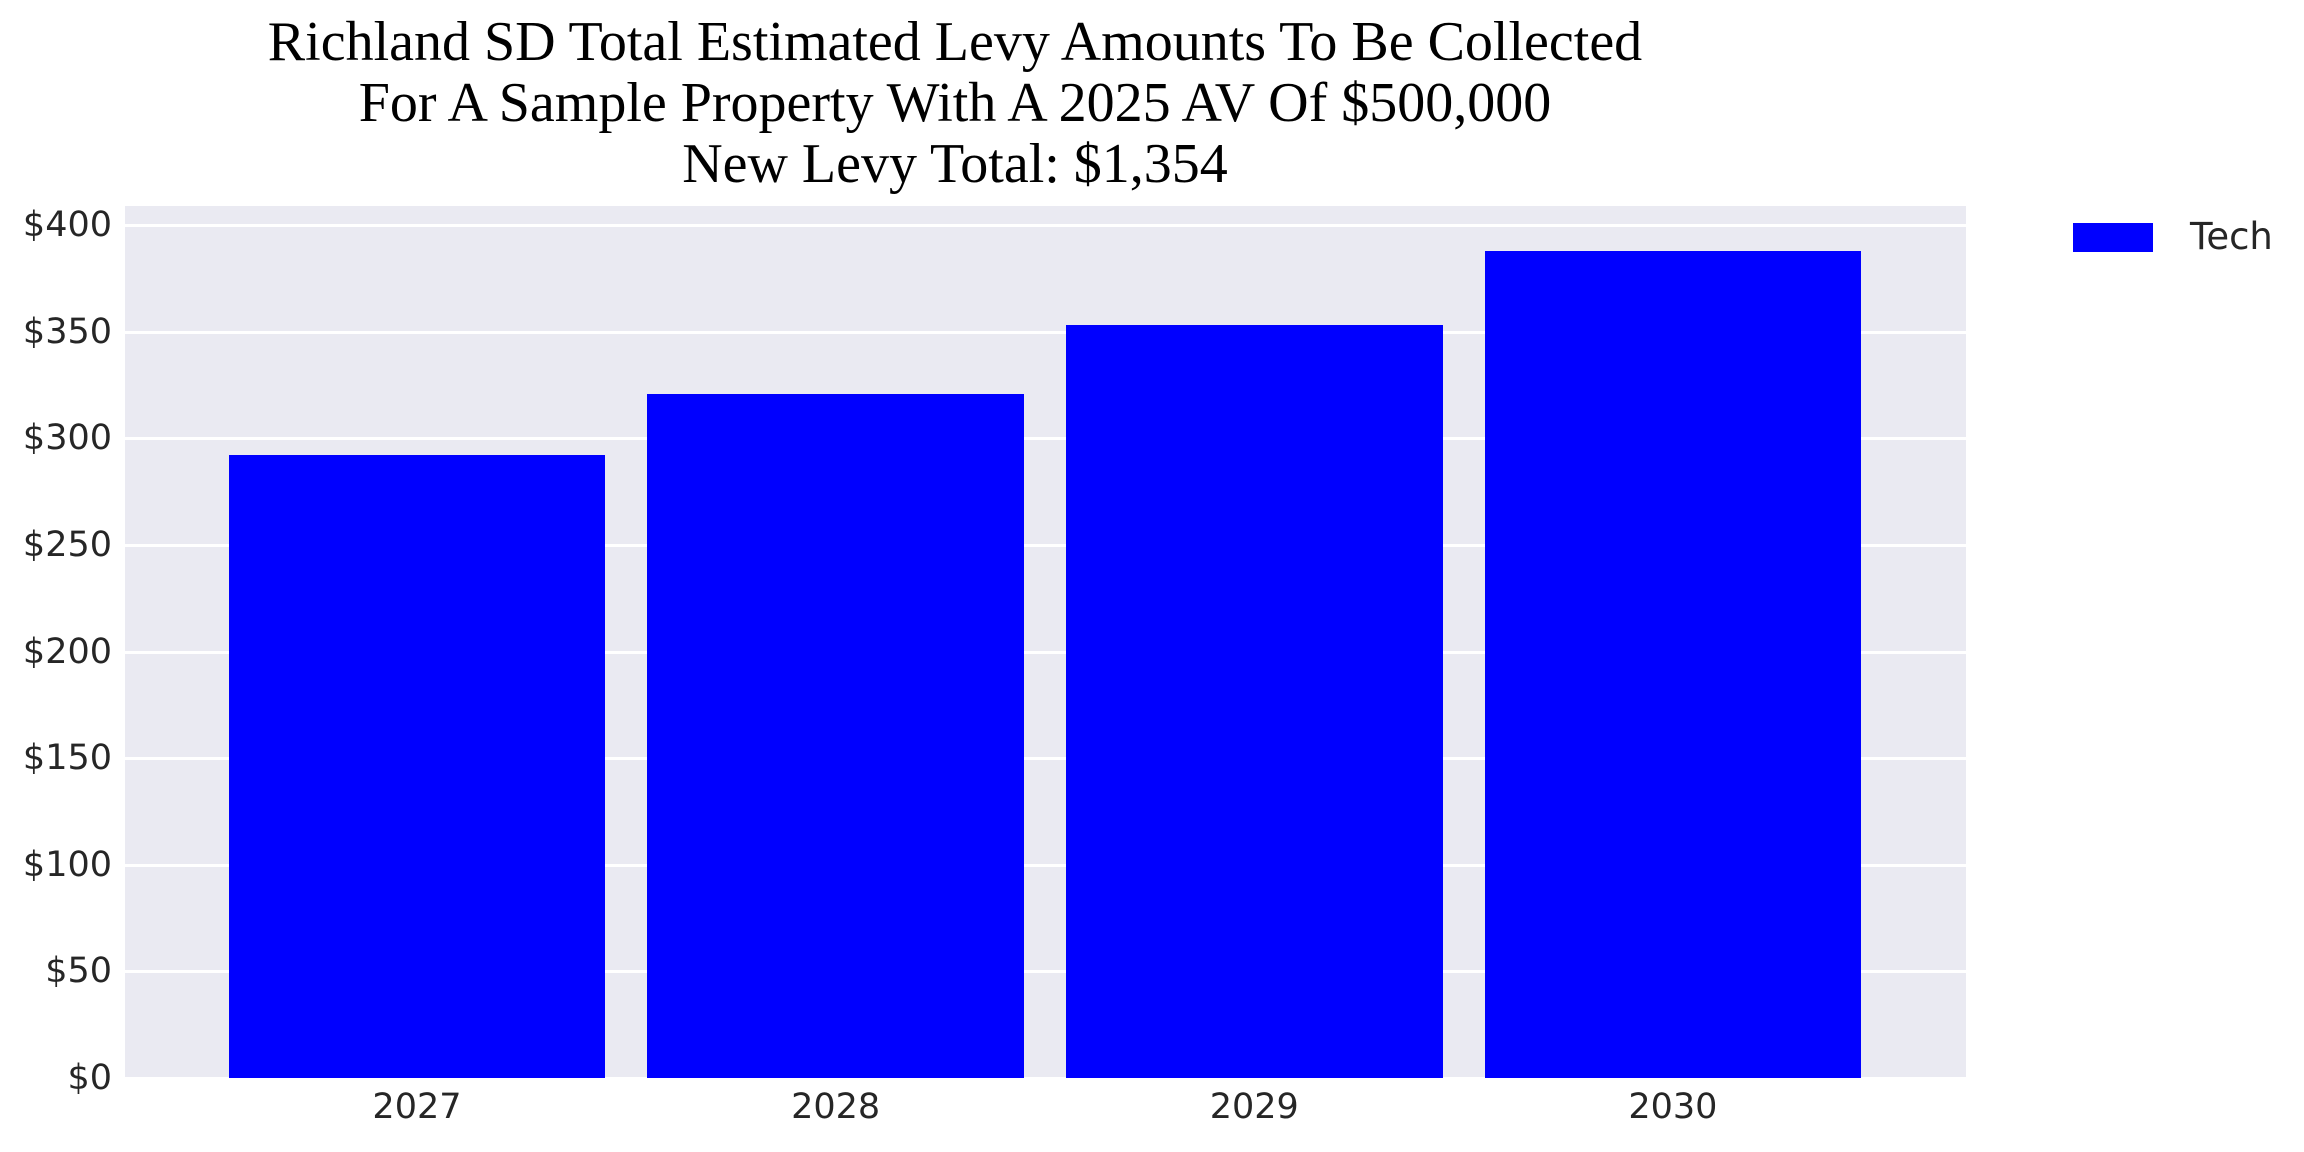  What do you see at coordinates (67, 438) in the screenshot?
I see `y-tick-label: $300` at bounding box center [67, 438].